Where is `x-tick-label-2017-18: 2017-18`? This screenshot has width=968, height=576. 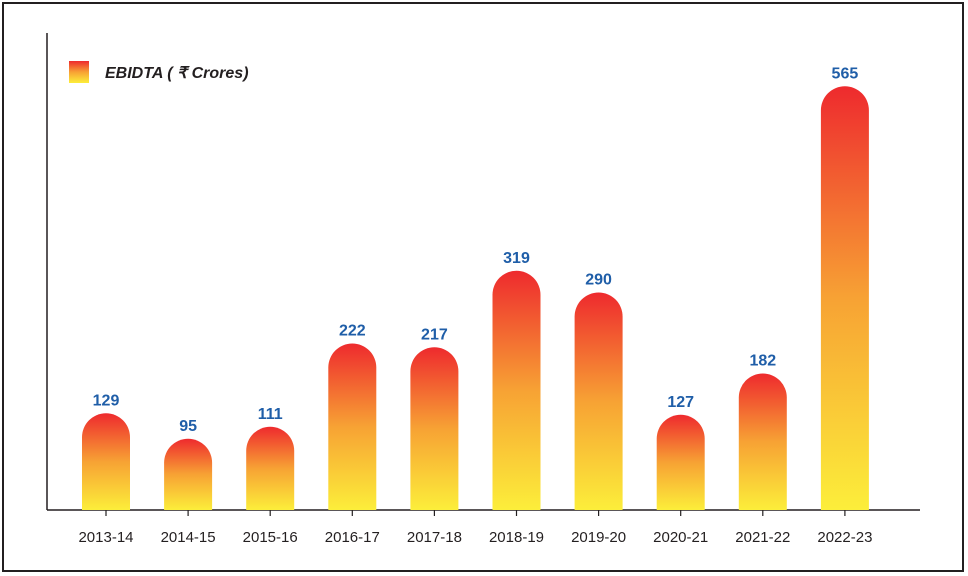
x-tick-label-2017-18: 2017-18 is located at coordinates (434, 537).